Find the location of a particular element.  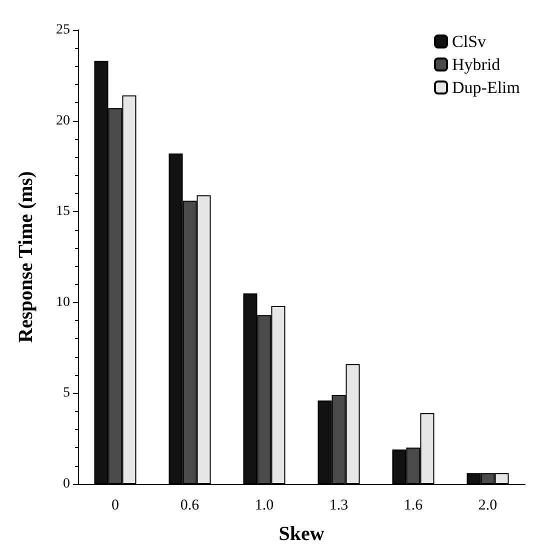

x-tick-label: 0 is located at coordinates (115, 506).